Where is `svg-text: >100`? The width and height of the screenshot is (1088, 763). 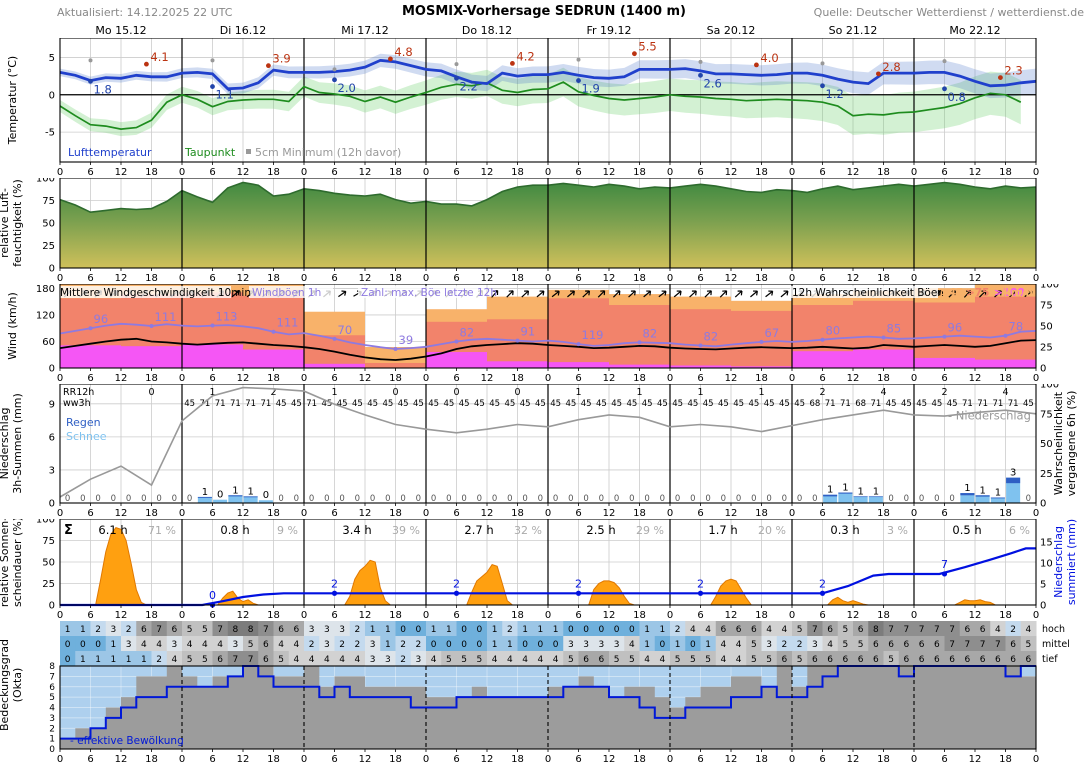 svg-text: >100 is located at coordinates (1009, 293).